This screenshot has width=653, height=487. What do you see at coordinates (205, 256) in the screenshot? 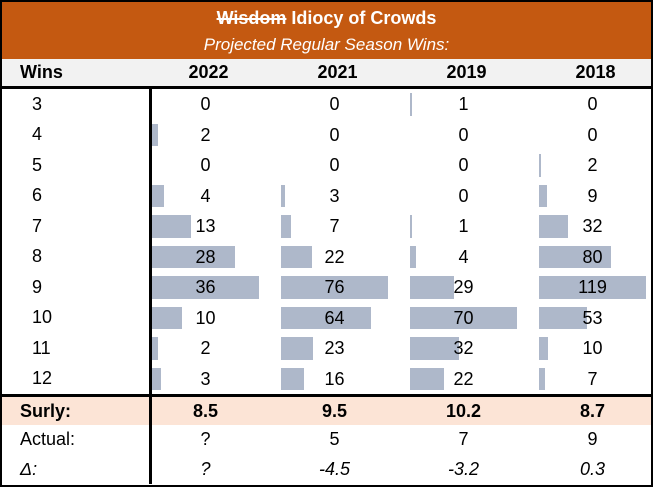
I see `cell-value: 28` at bounding box center [205, 256].